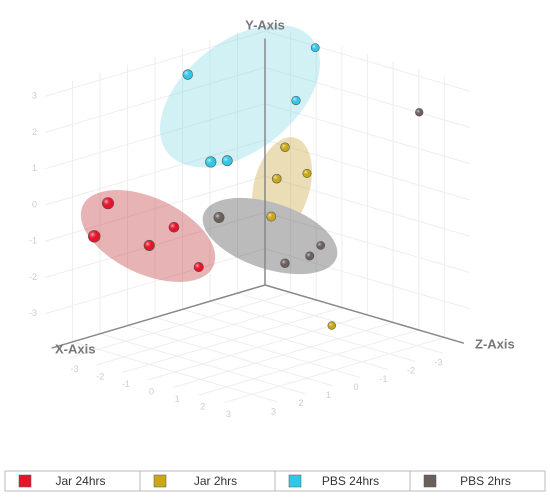 Image resolution: width=550 pixels, height=497 pixels. I want to click on y-tick-label: 2, so click(34, 132).